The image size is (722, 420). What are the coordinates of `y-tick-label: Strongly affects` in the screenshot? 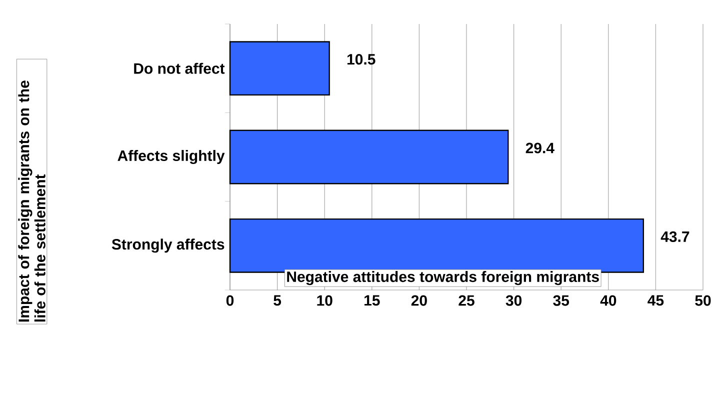 It's located at (168, 245).